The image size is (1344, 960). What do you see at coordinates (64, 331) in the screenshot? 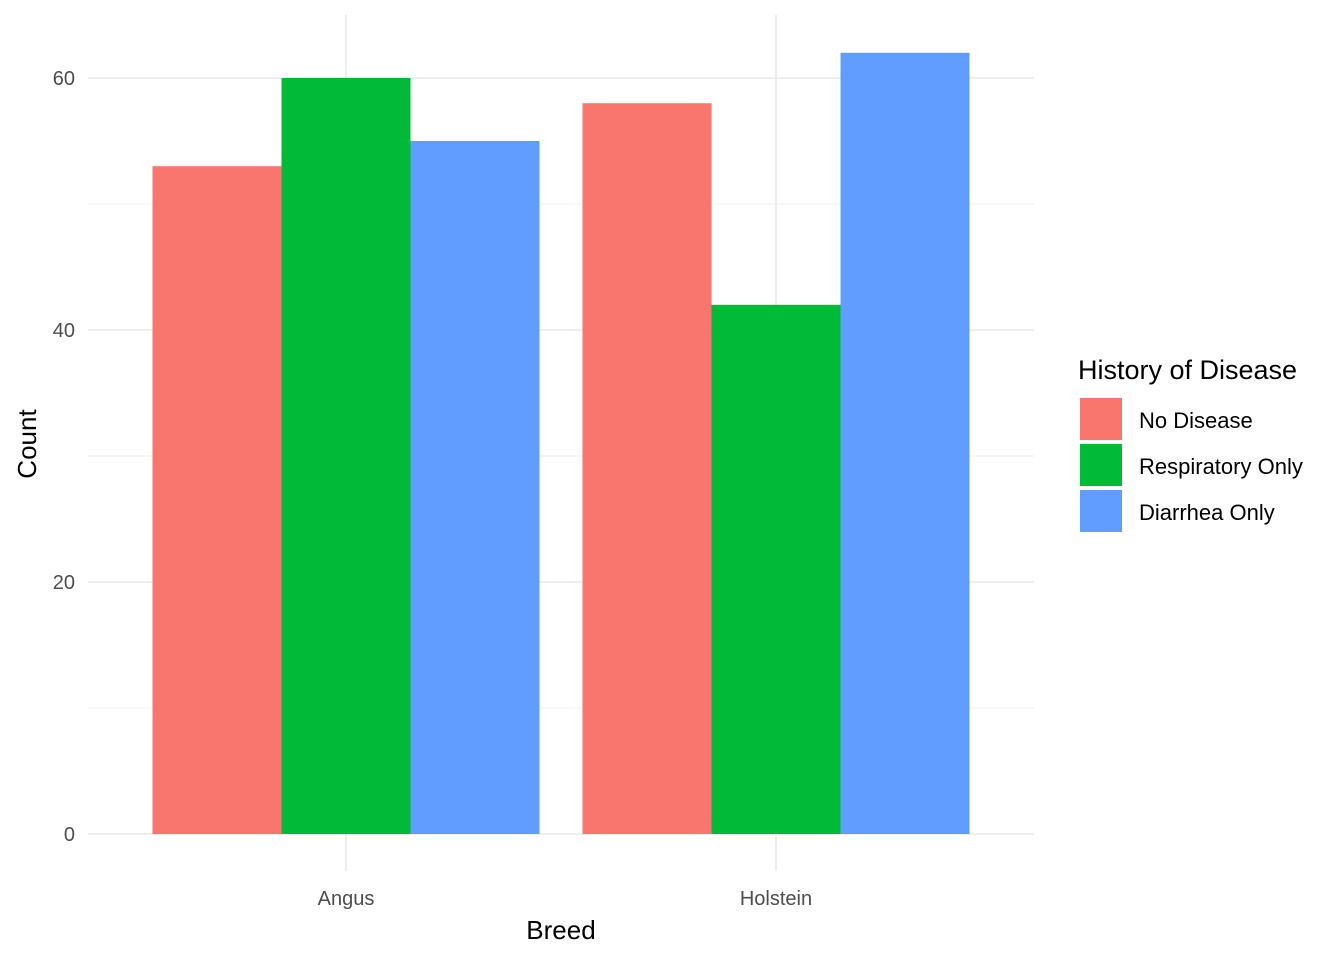
I see `y-tick-label: 40` at bounding box center [64, 331].